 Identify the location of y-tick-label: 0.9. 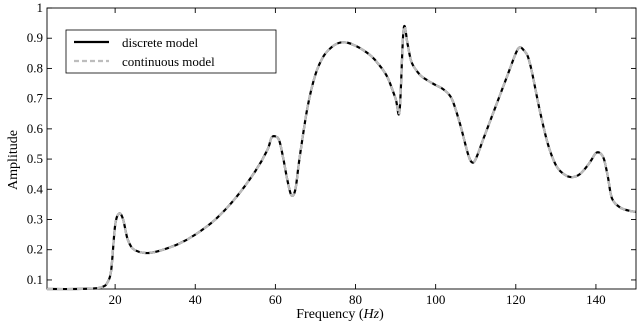
(35, 37).